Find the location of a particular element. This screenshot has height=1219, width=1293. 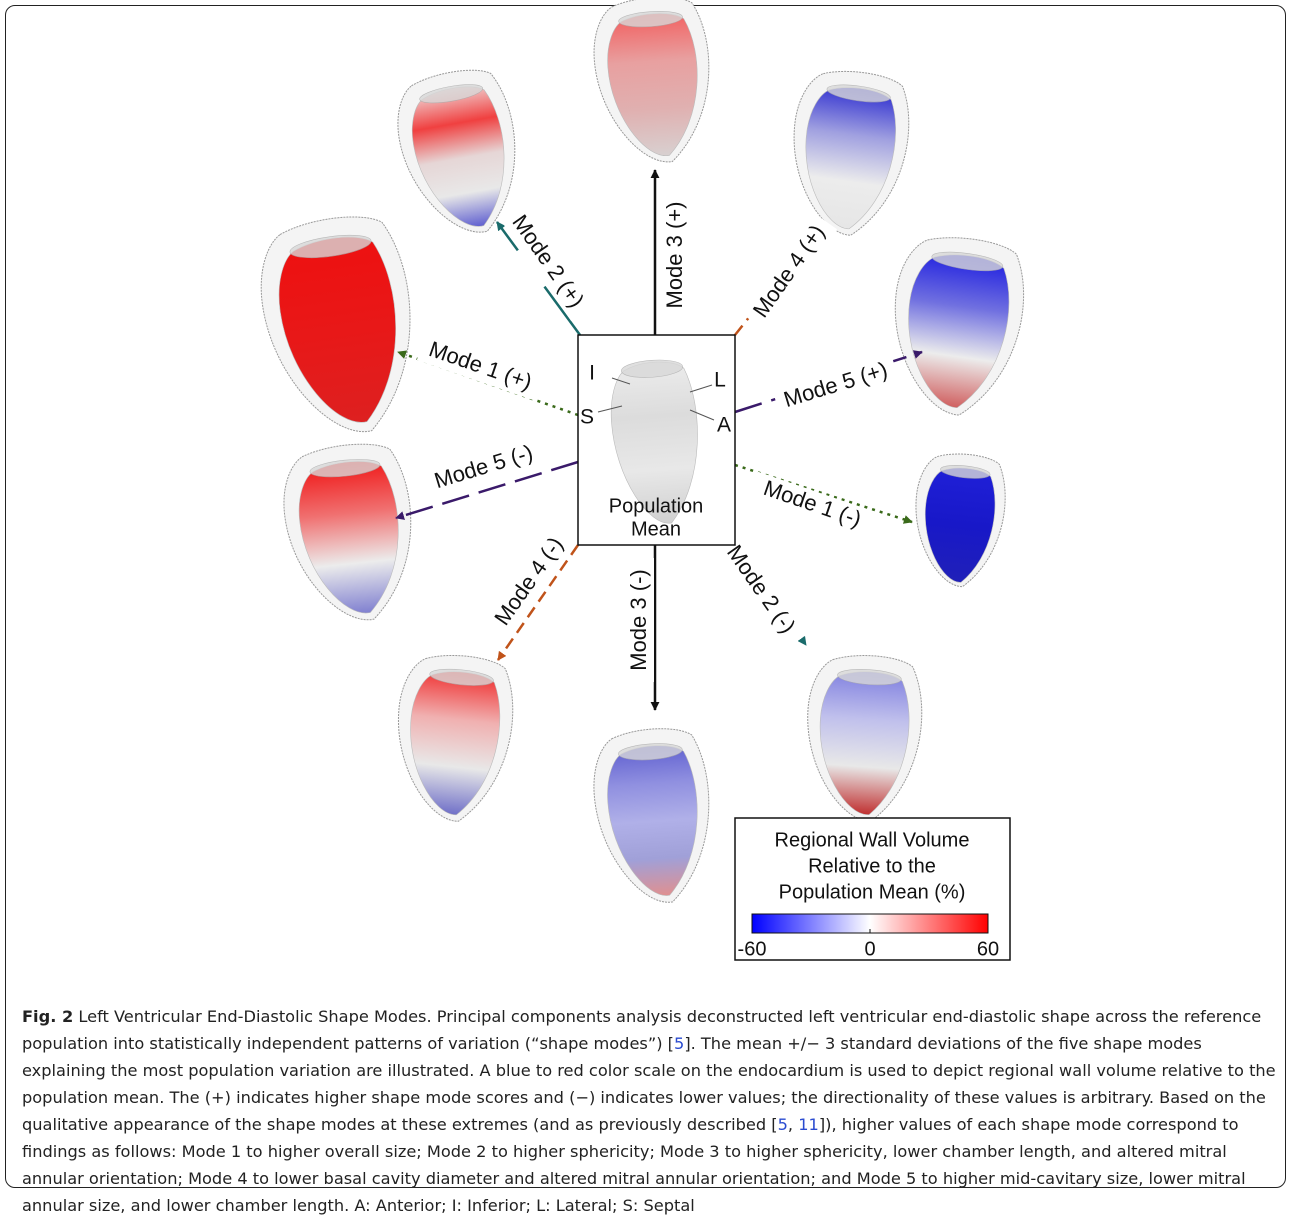

orientation-label: A is located at coordinates (724, 425).